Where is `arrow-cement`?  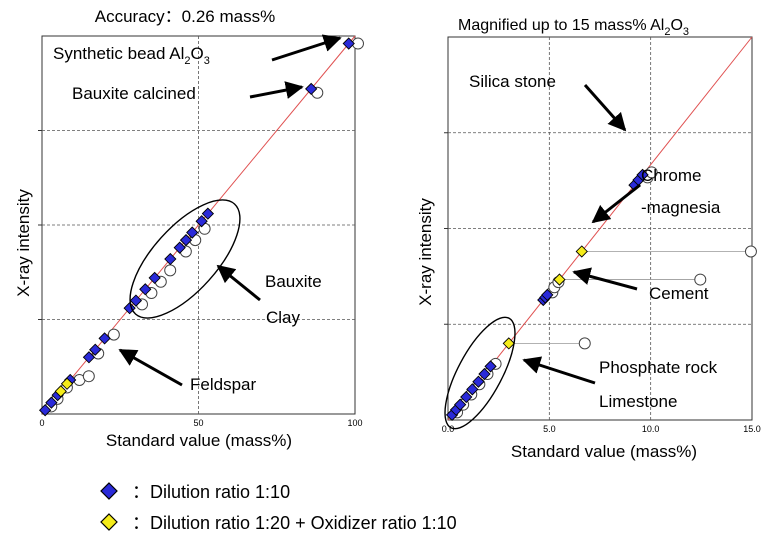 arrow-cement is located at coordinates (605, 279).